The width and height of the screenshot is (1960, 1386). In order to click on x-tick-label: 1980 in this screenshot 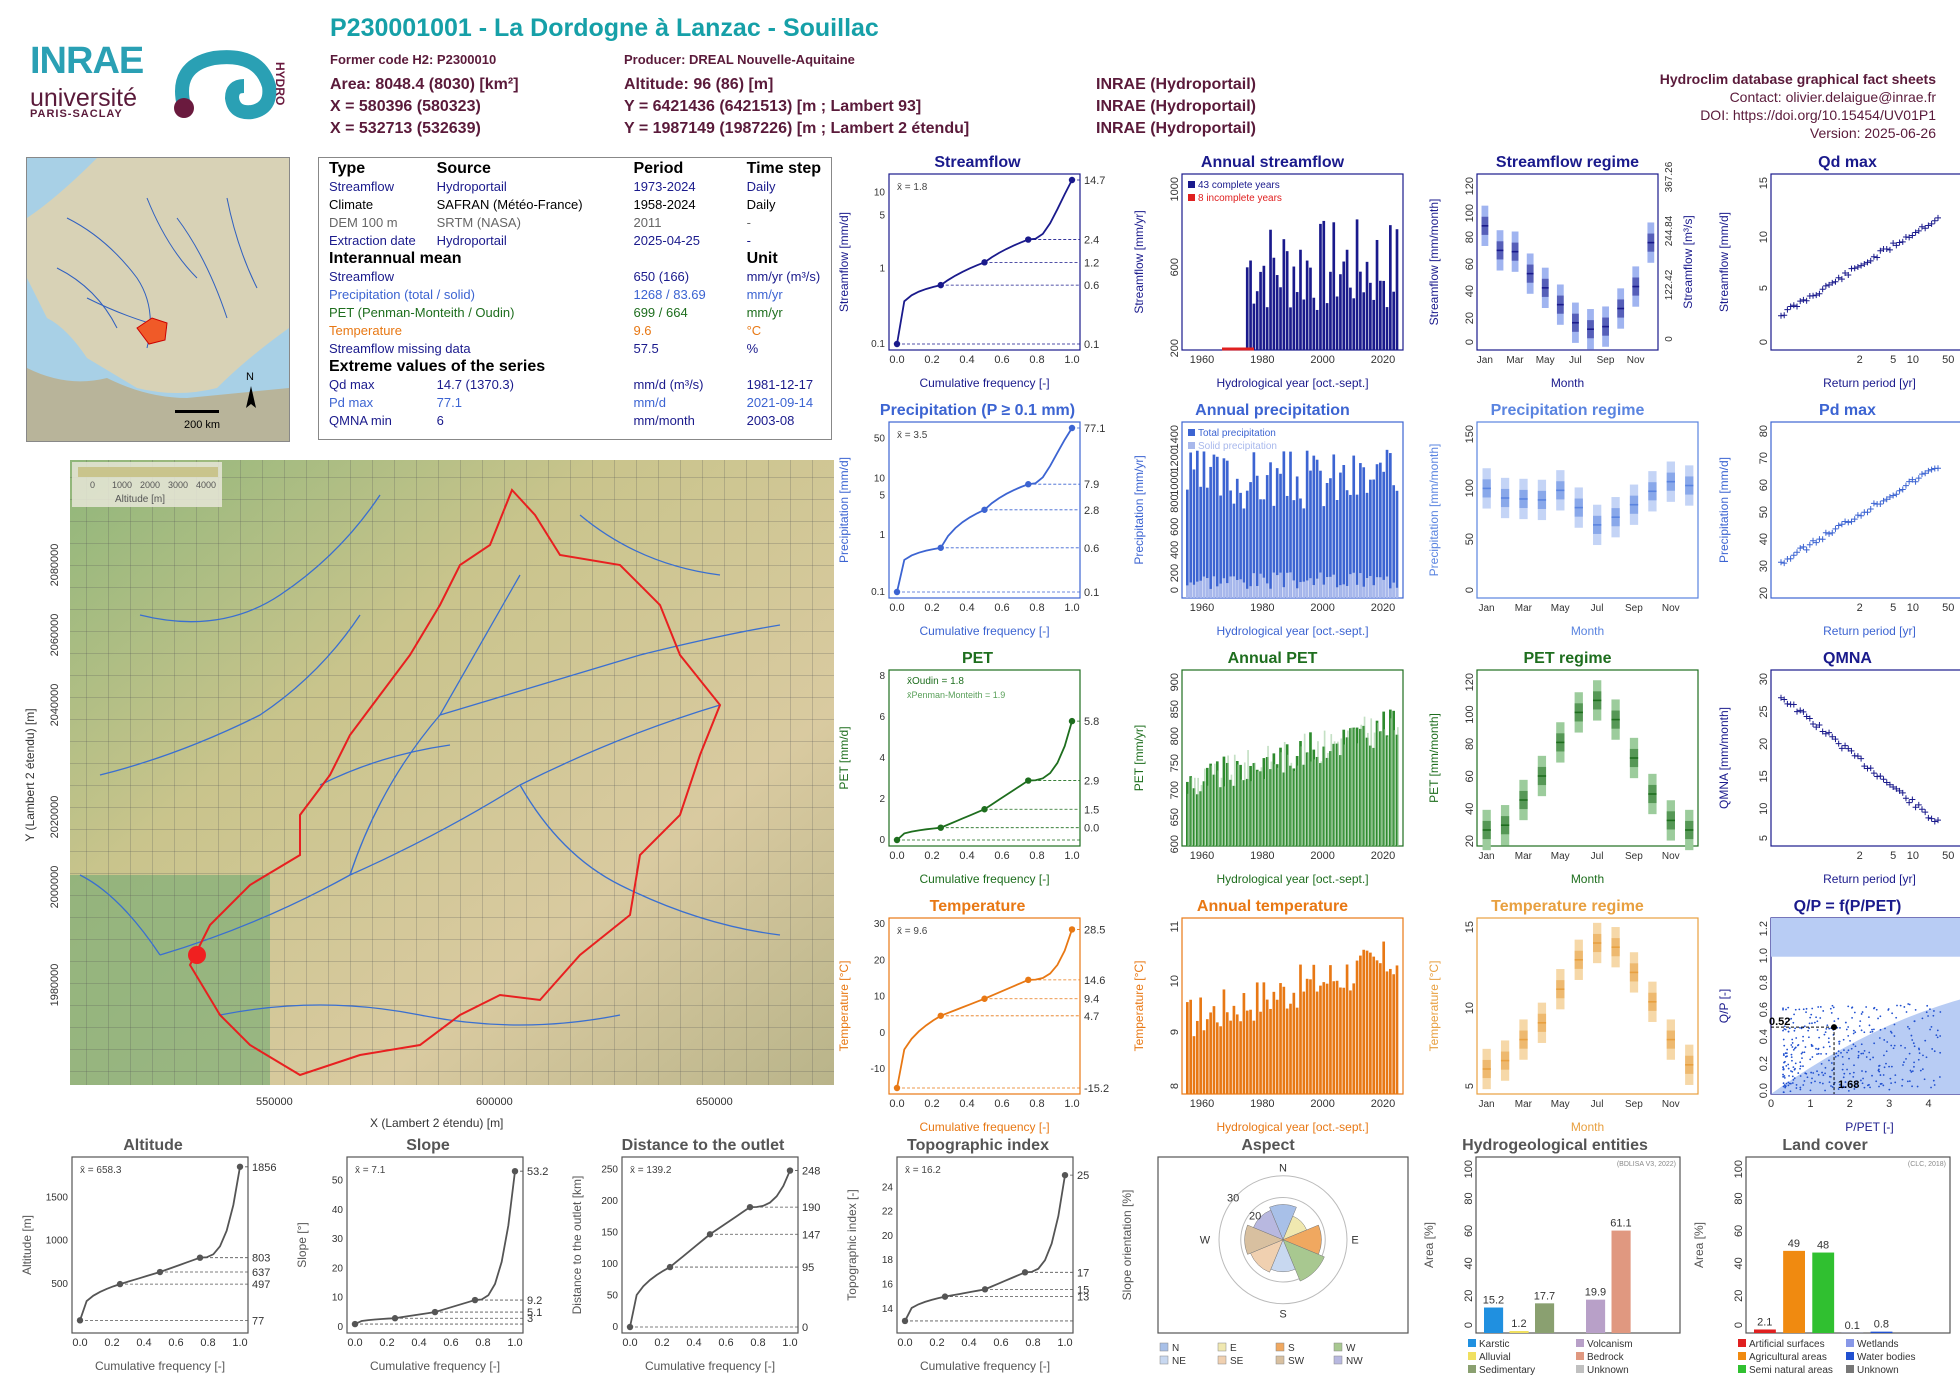, I will do `click(1262, 1104)`.